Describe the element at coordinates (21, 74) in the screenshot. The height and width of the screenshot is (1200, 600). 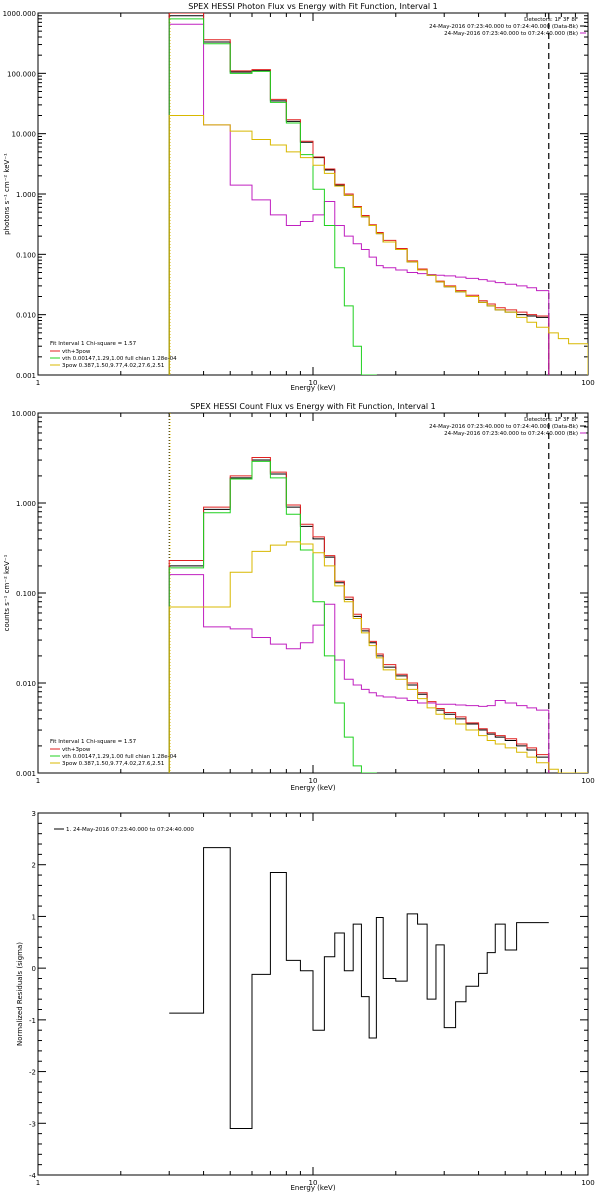
I see `y-tick-label: 100.000` at that location.